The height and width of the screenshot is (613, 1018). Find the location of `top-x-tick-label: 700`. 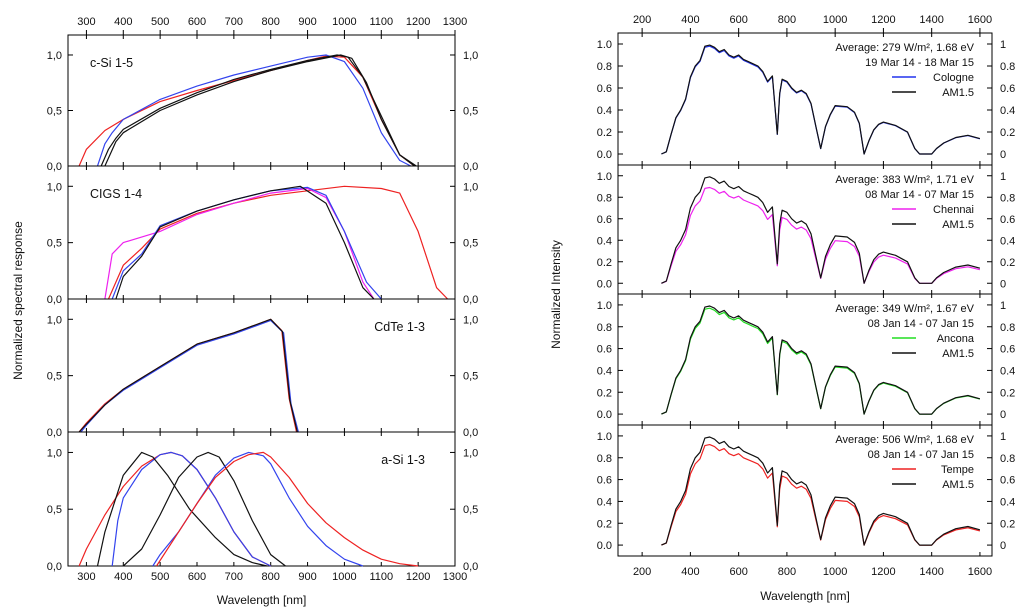

top-x-tick-label: 700 is located at coordinates (234, 22).